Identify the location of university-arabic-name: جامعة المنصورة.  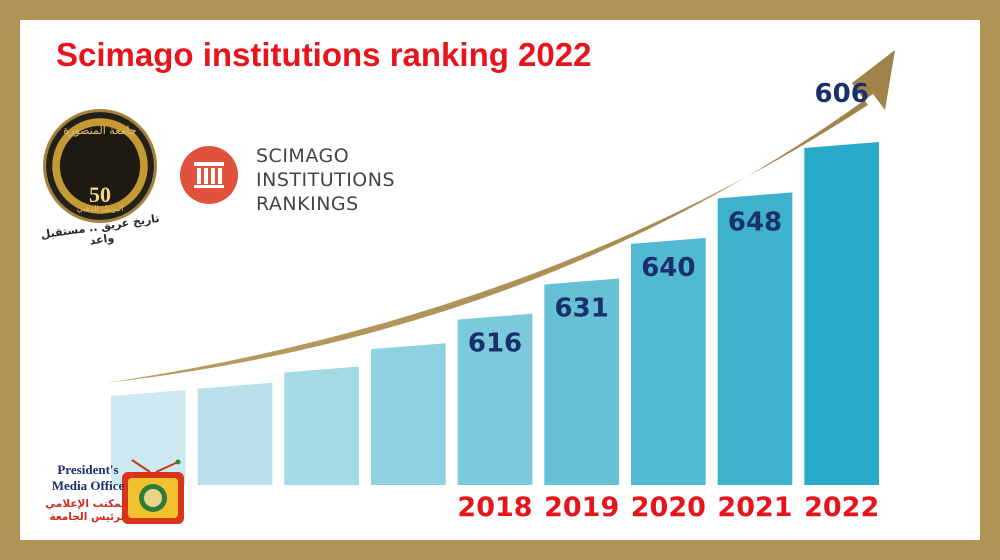
(100, 130).